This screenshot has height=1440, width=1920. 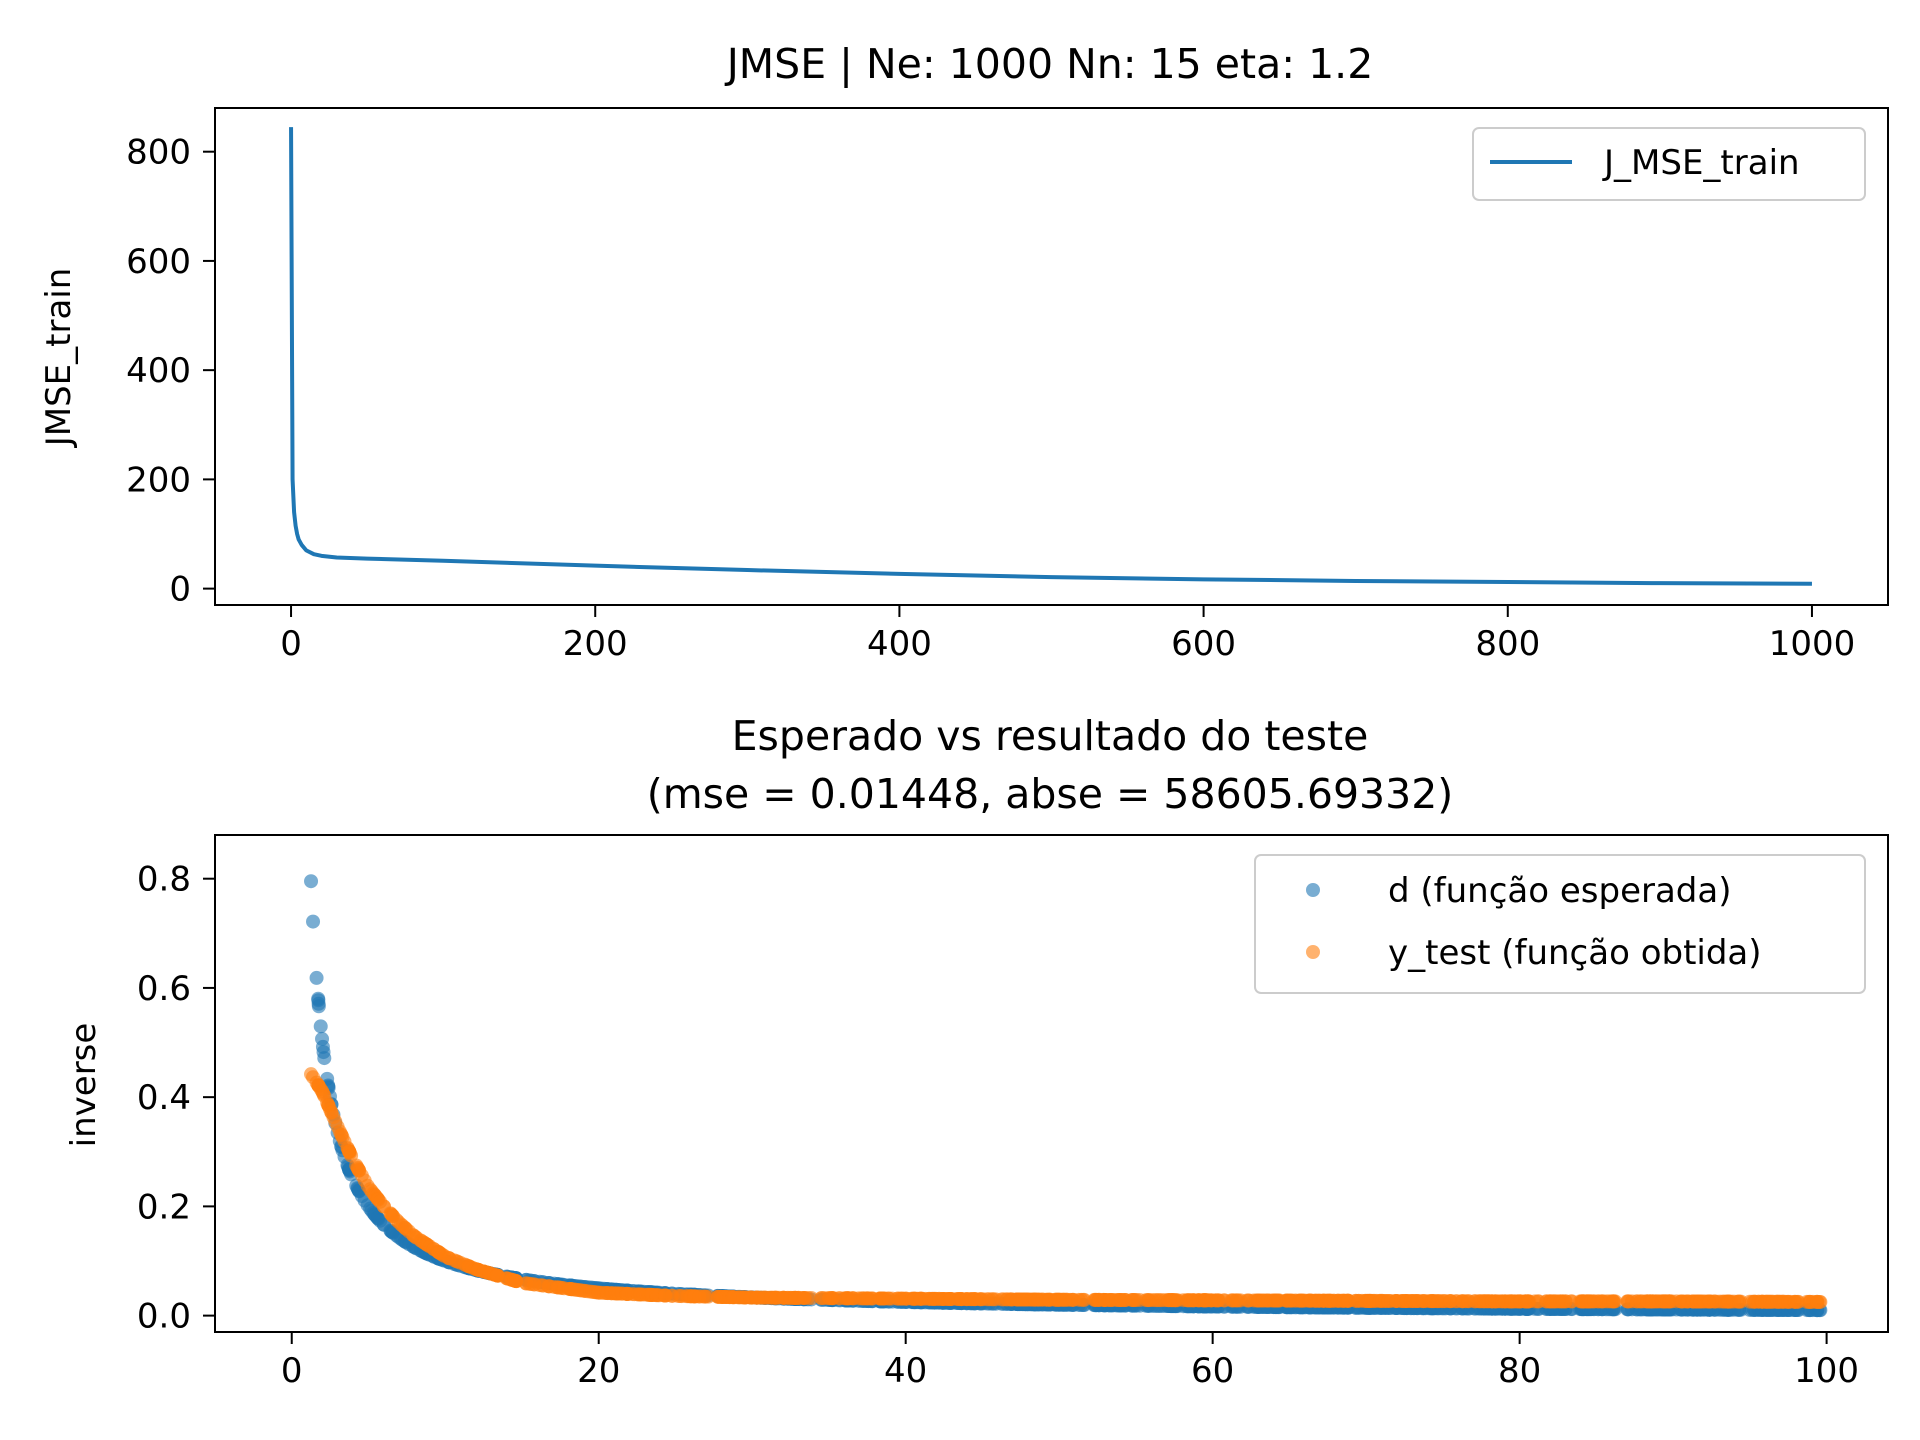 What do you see at coordinates (1212, 1371) in the screenshot?
I see `bottom-x-tick-label: 60` at bounding box center [1212, 1371].